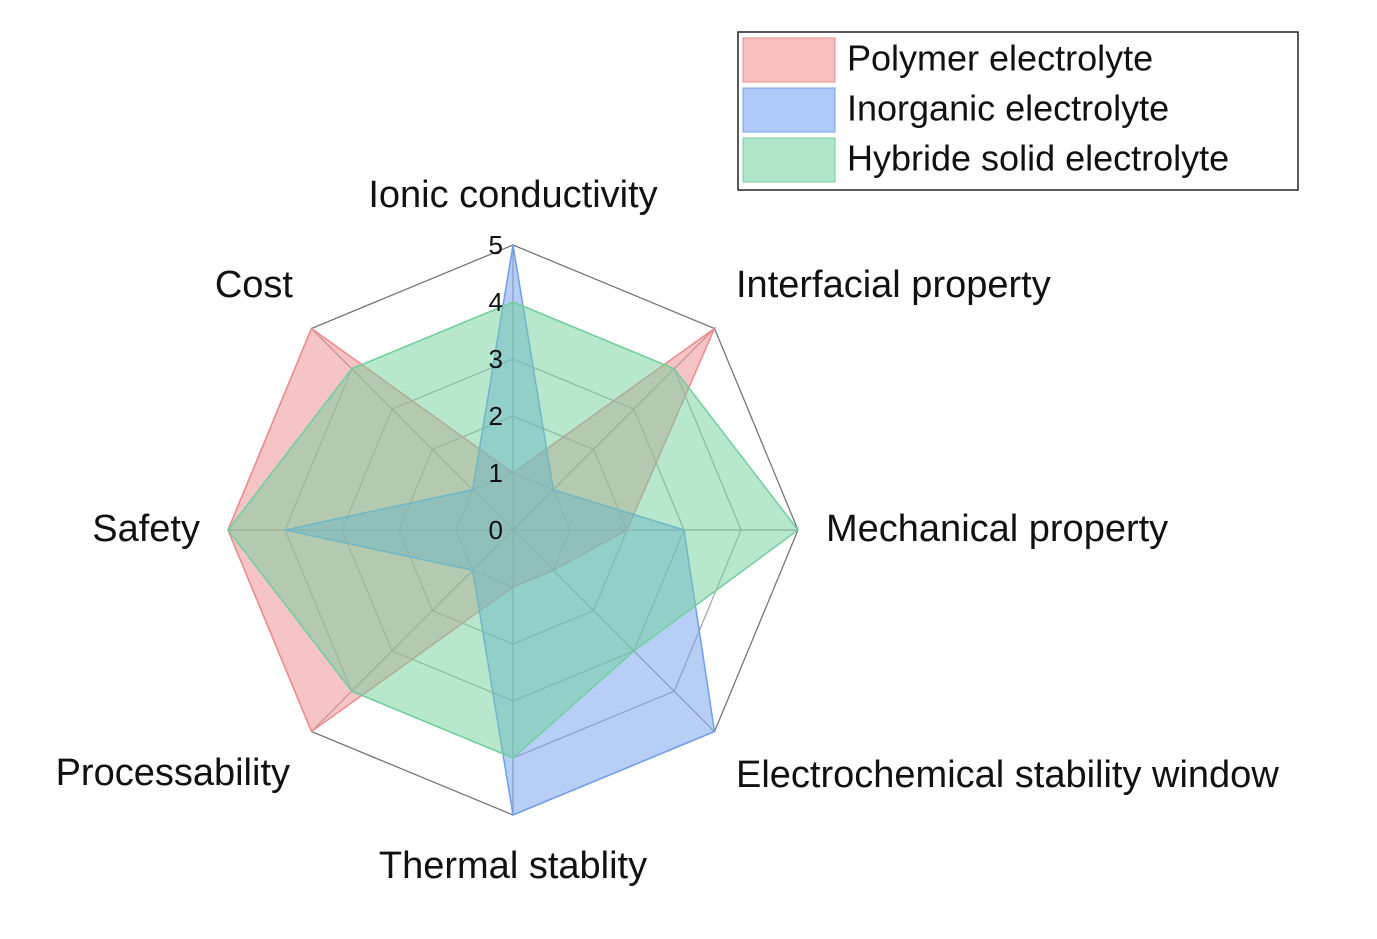 The image size is (1377, 939). Describe the element at coordinates (173, 773) in the screenshot. I see `axis-label: Processability` at that location.